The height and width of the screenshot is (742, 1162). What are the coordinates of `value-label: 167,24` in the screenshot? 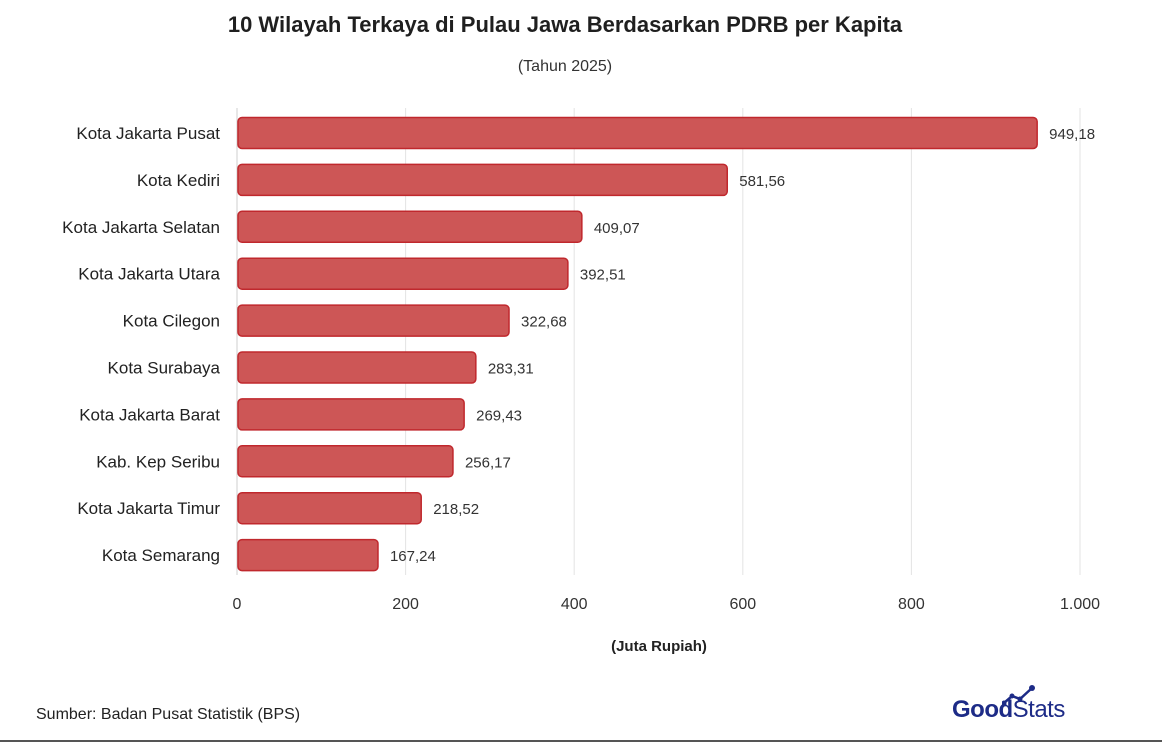 It's located at (413, 556).